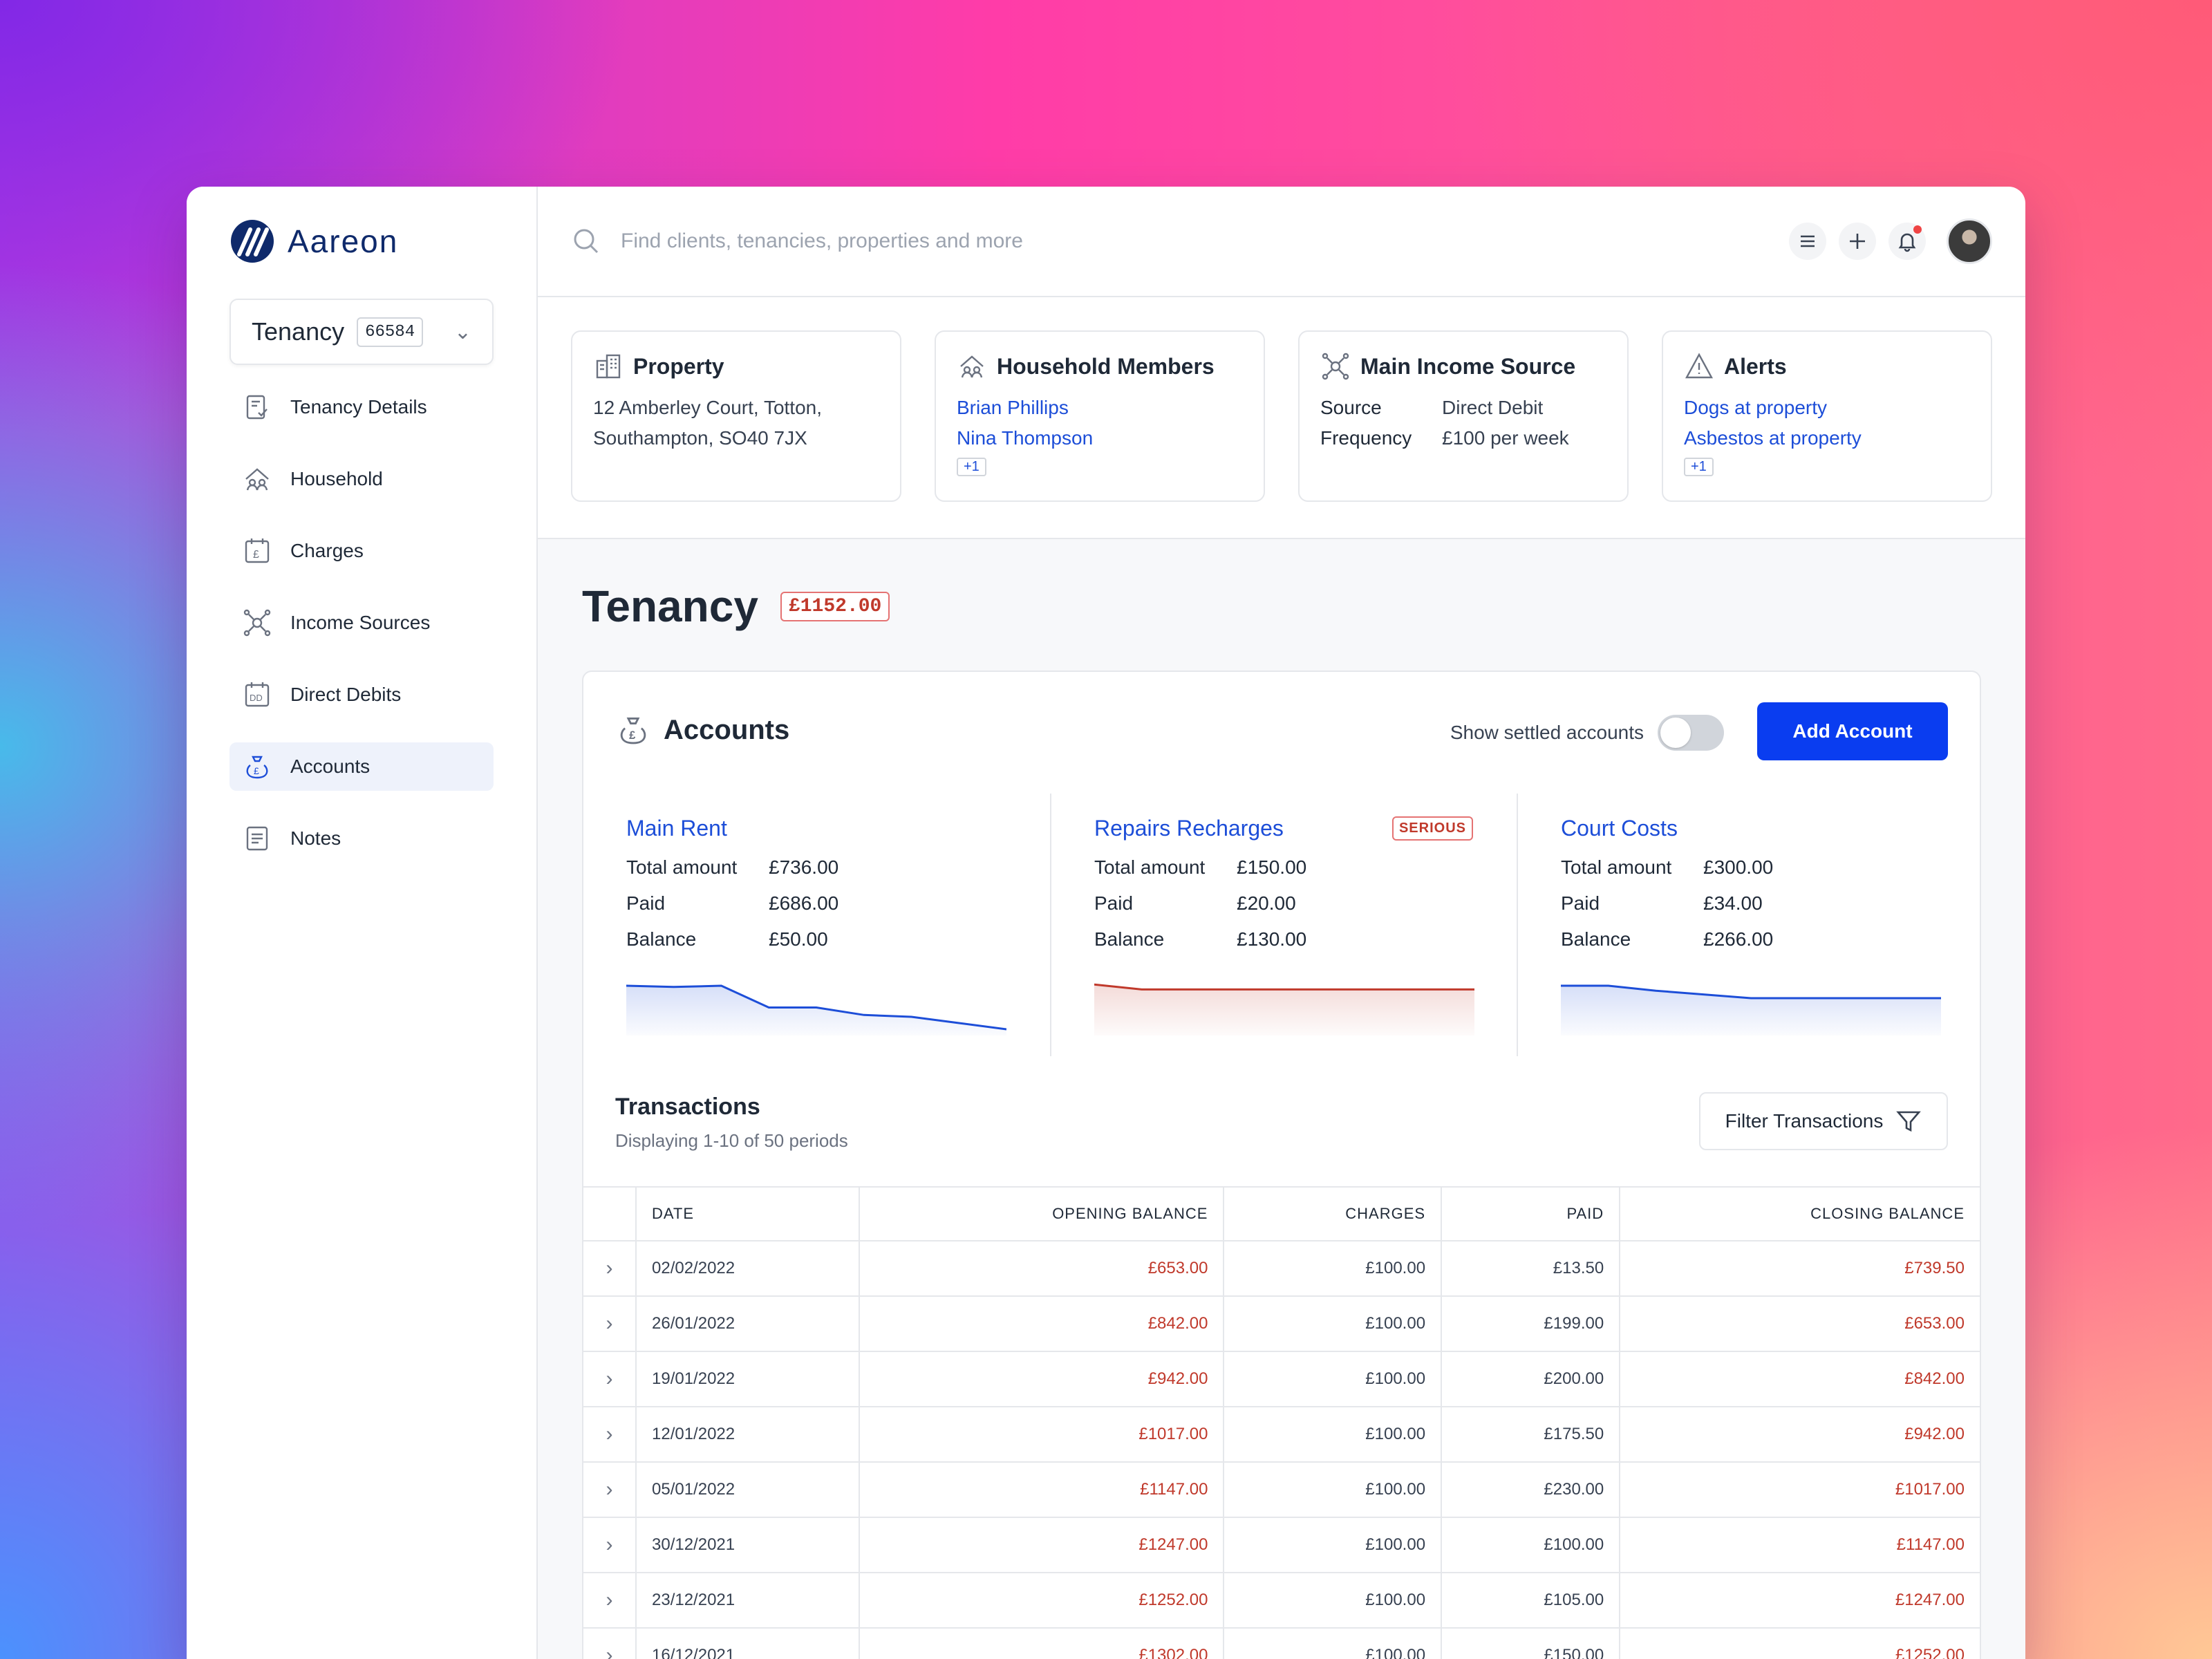 The image size is (2212, 1659). What do you see at coordinates (971, 467) in the screenshot?
I see `more-members-chip: +1` at bounding box center [971, 467].